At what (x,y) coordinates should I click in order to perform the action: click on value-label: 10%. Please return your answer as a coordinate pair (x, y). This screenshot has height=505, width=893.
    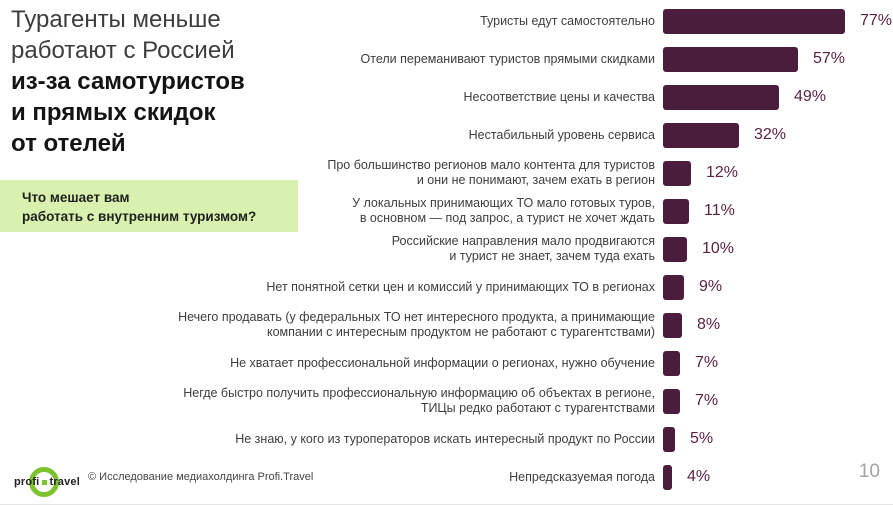
    Looking at the image, I should click on (718, 248).